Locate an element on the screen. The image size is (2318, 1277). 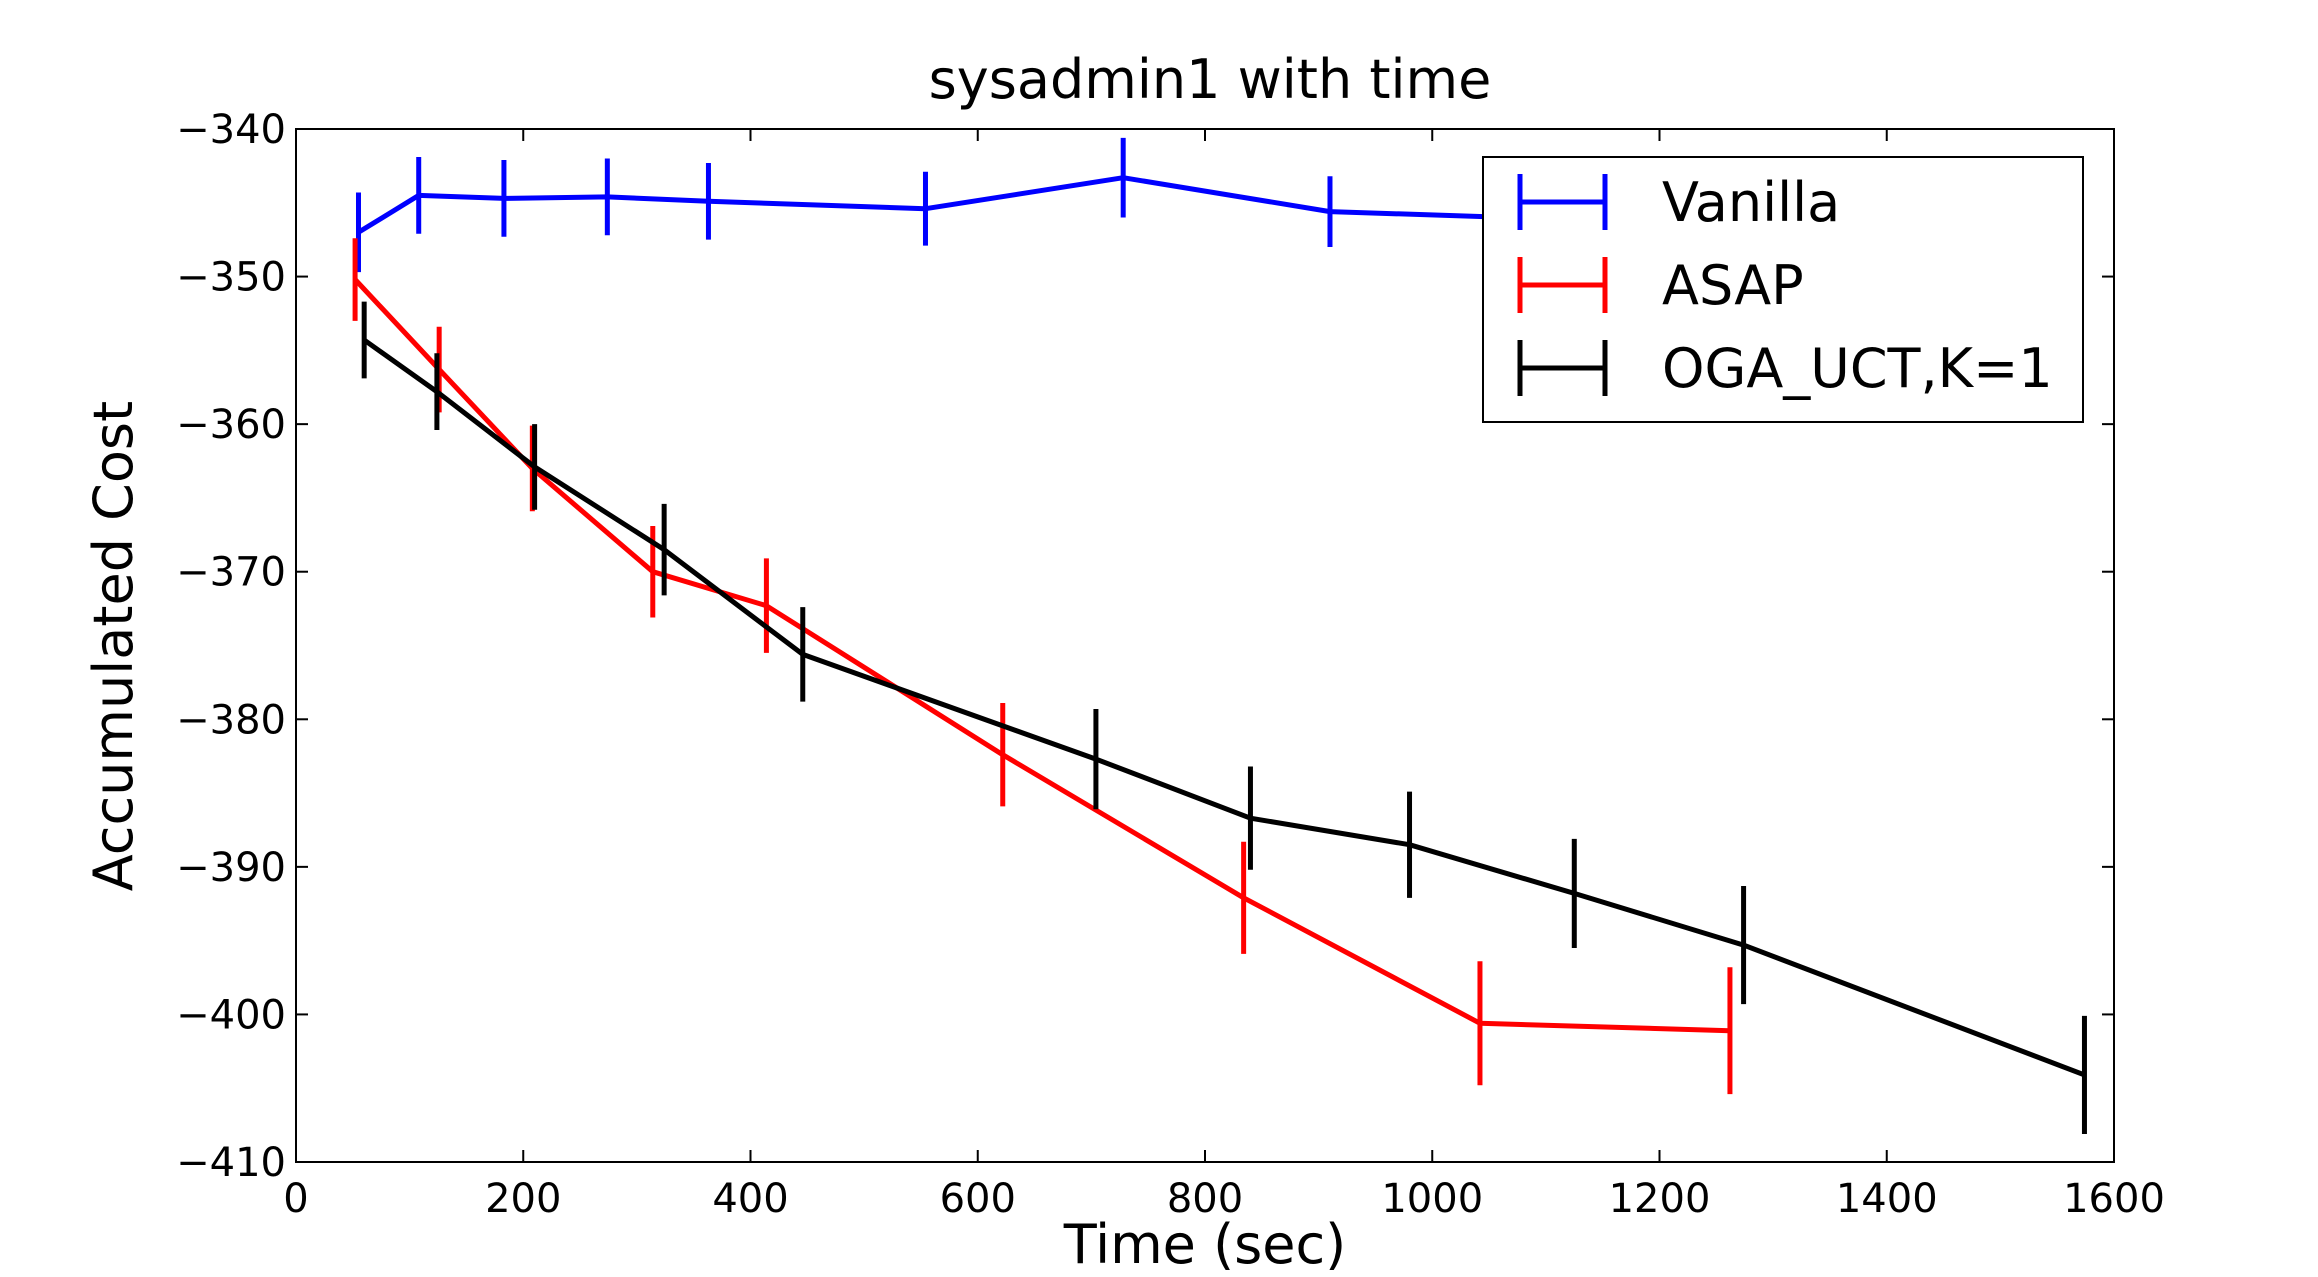
series-line is located at coordinates (980, 205).